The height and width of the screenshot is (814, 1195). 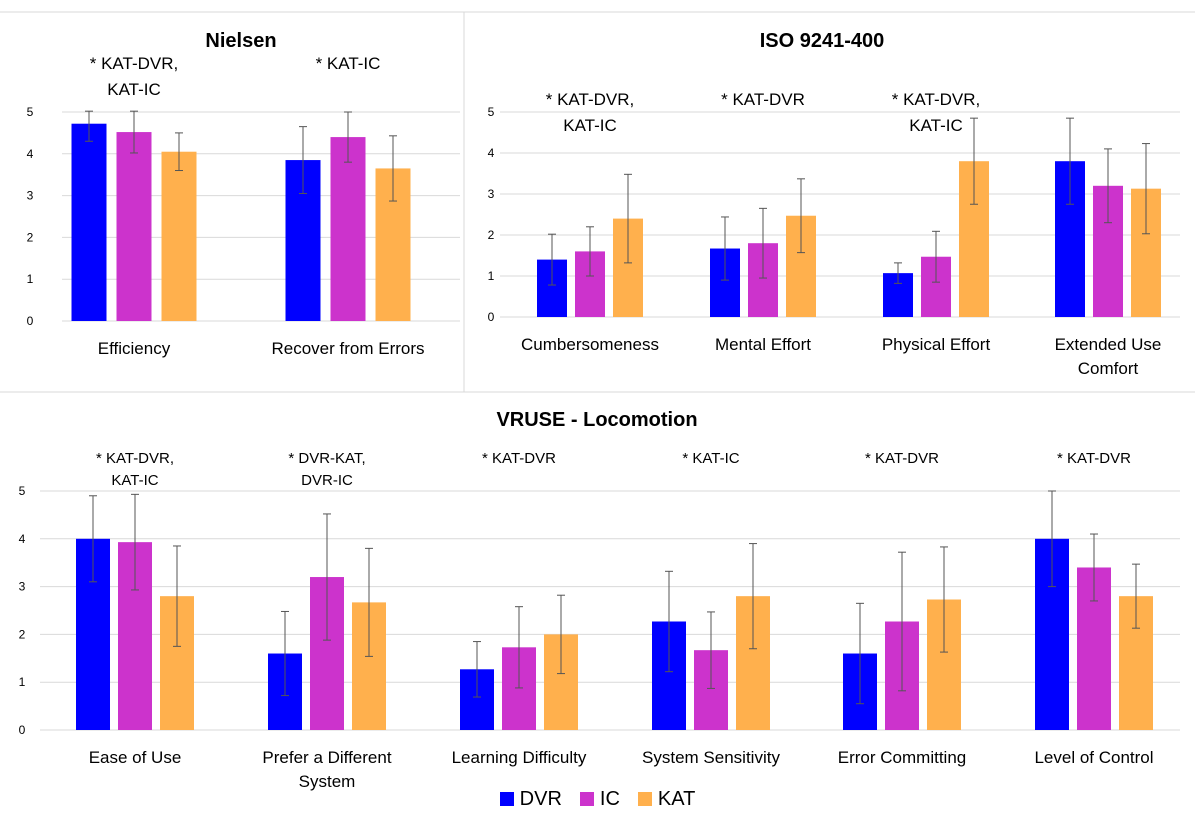 I want to click on nielsen-ytick-label: 0, so click(x=30, y=321).